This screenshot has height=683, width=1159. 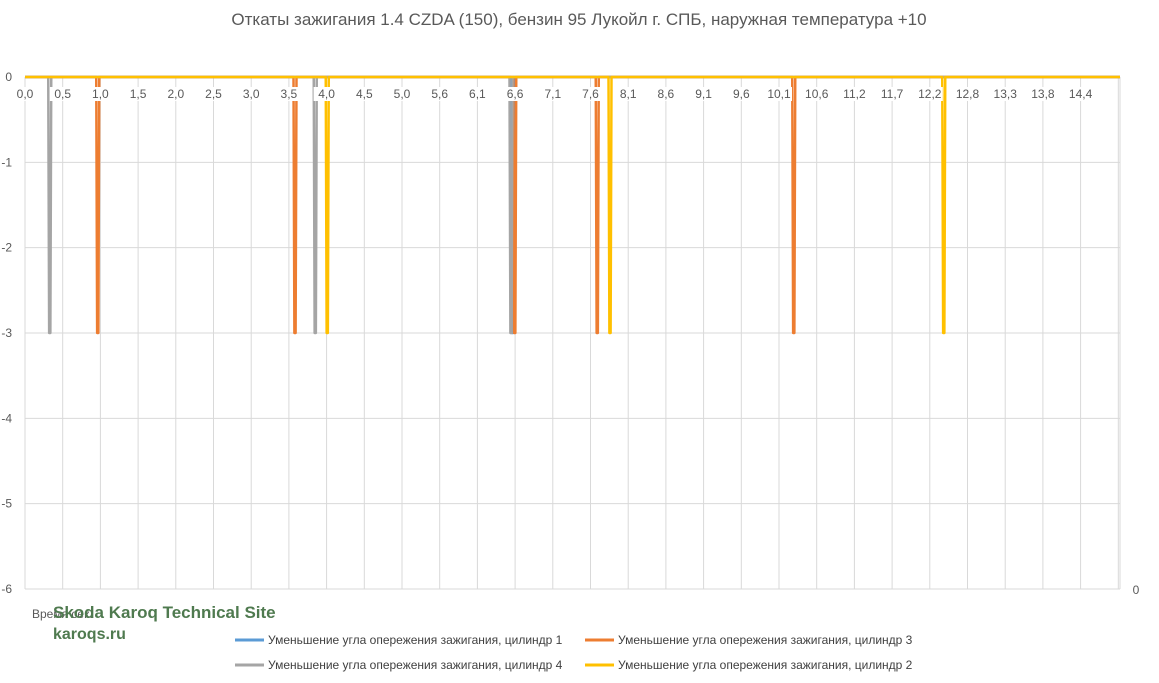 I want to click on x-tick-label: 6,6, so click(x=515, y=94).